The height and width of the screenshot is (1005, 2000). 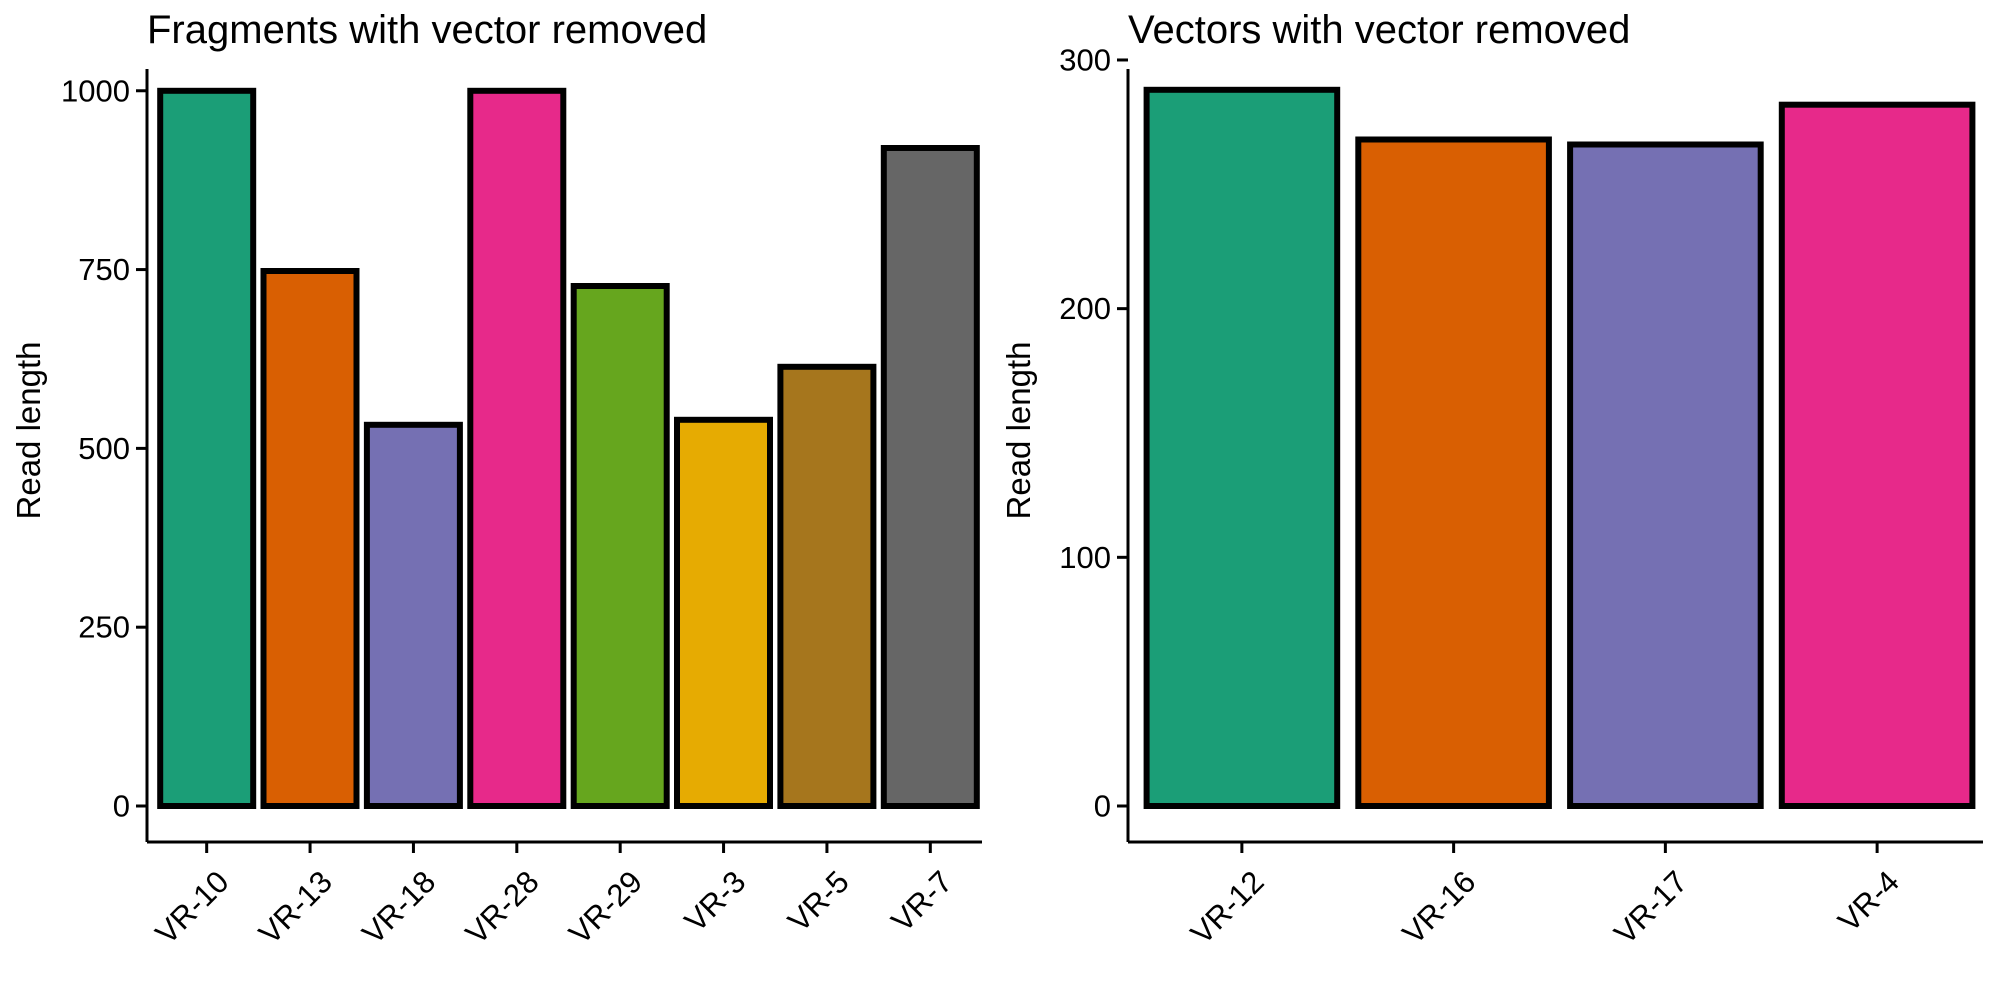 What do you see at coordinates (192, 907) in the screenshot?
I see `x-tick-label: VR-10` at bounding box center [192, 907].